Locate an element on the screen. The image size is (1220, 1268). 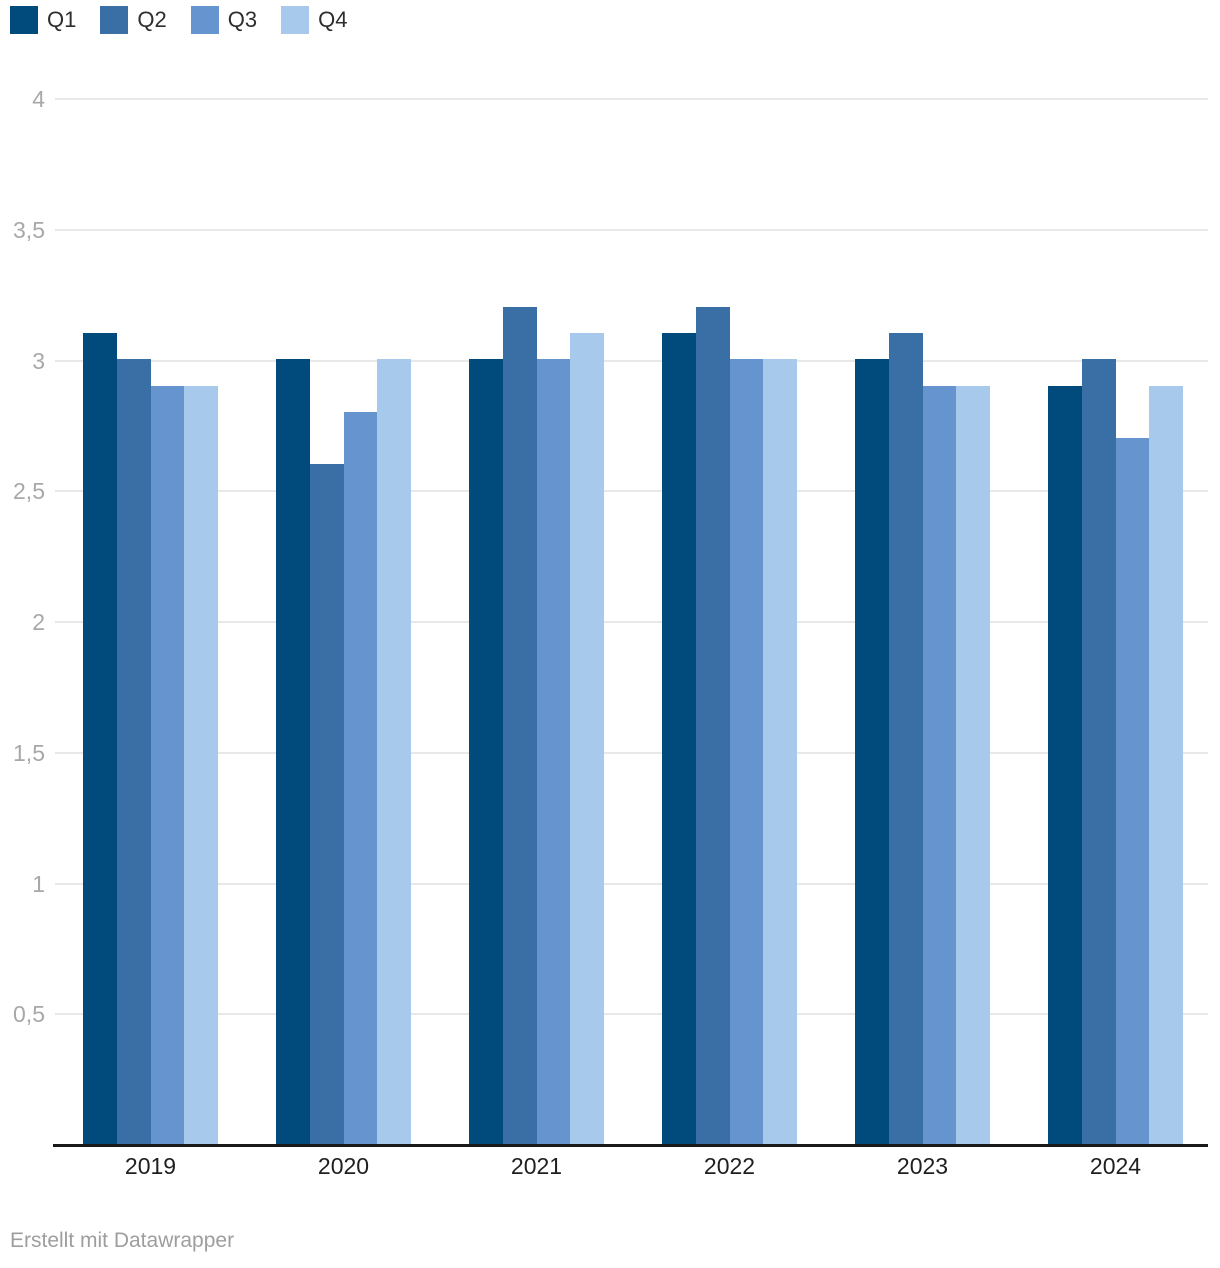
x-axis-label-2023: 2023 is located at coordinates (922, 1166).